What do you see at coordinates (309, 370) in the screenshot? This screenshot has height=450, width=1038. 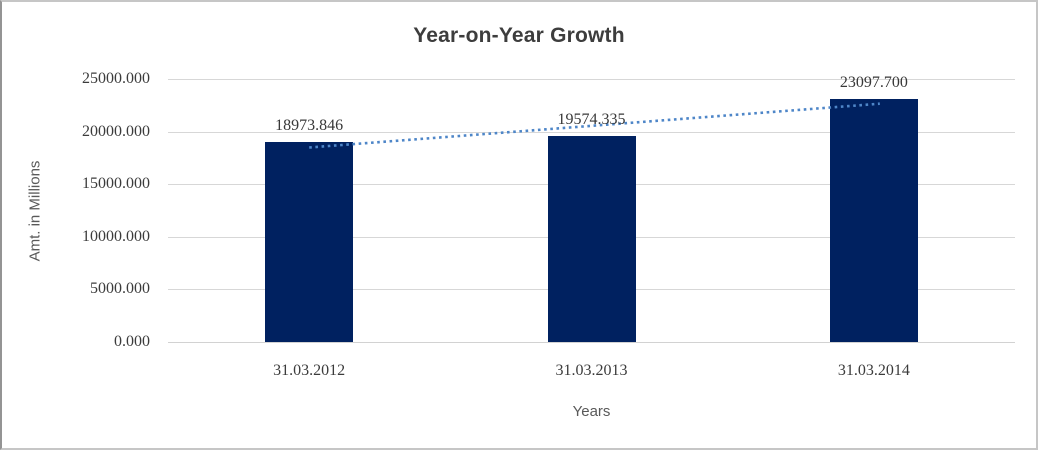 I see `x-tick-2012: 31.03.2012` at bounding box center [309, 370].